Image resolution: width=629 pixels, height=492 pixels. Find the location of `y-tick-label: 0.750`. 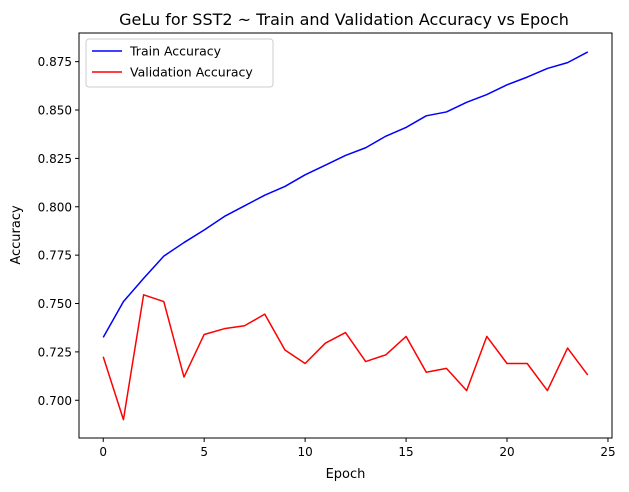

y-tick-label: 0.750 is located at coordinates (55, 304).